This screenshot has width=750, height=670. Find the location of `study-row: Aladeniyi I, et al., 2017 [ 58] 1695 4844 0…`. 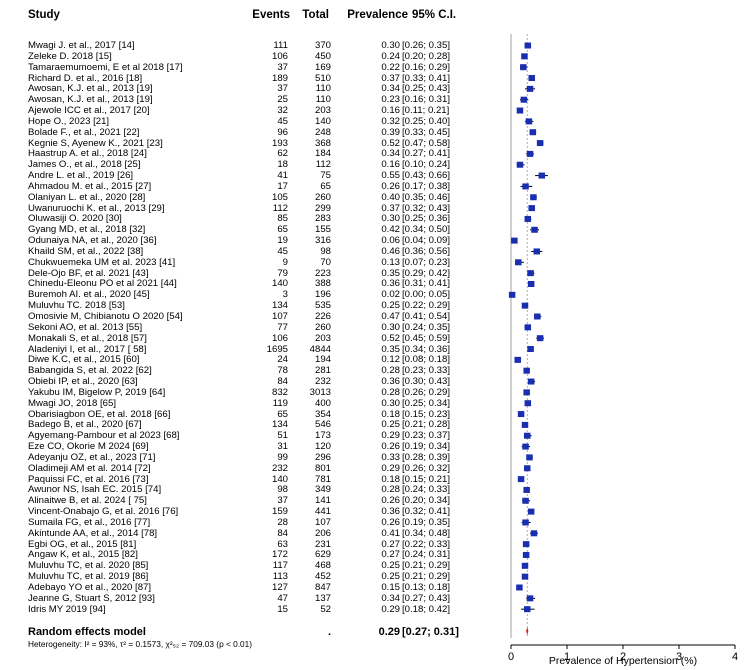

study-row: Aladeniyi I, et al., 2017 [ 58] 1695 4844 0… is located at coordinates (255, 349).